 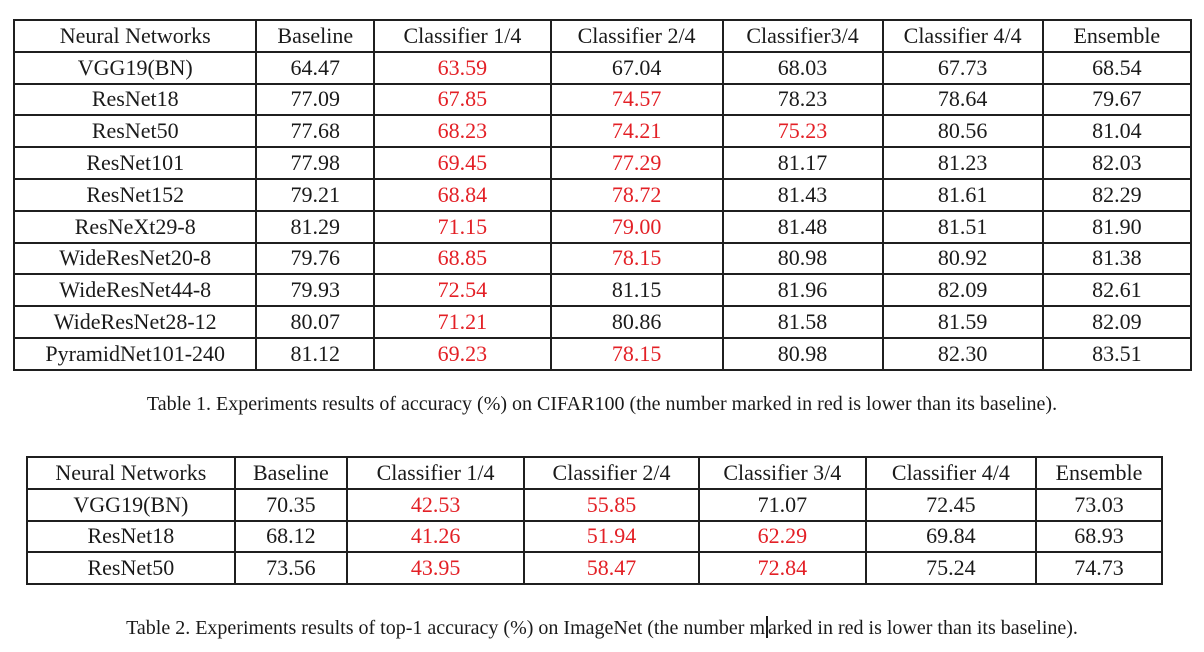 What do you see at coordinates (1099, 504) in the screenshot?
I see `accuracy-value-cell: 73.03` at bounding box center [1099, 504].